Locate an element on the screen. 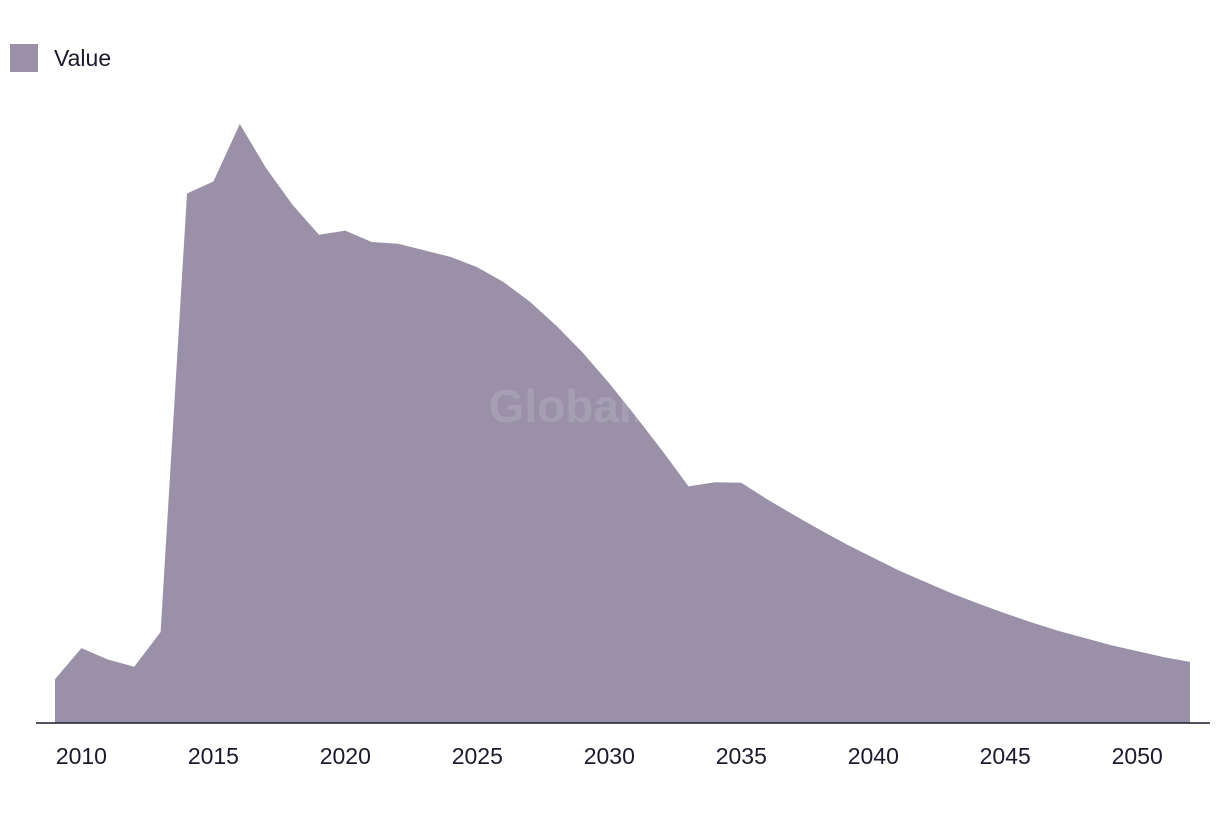 This screenshot has height=816, width=1220. x-tick-label: 2050 is located at coordinates (1137, 756).